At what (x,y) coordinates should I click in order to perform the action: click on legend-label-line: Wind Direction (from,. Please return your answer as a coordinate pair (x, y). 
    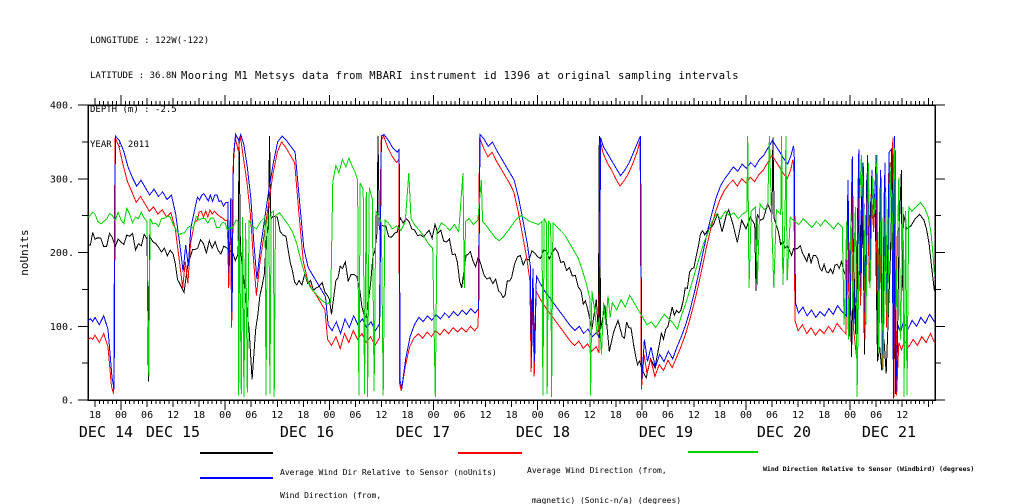
    Looking at the image, I should click on (331, 495).